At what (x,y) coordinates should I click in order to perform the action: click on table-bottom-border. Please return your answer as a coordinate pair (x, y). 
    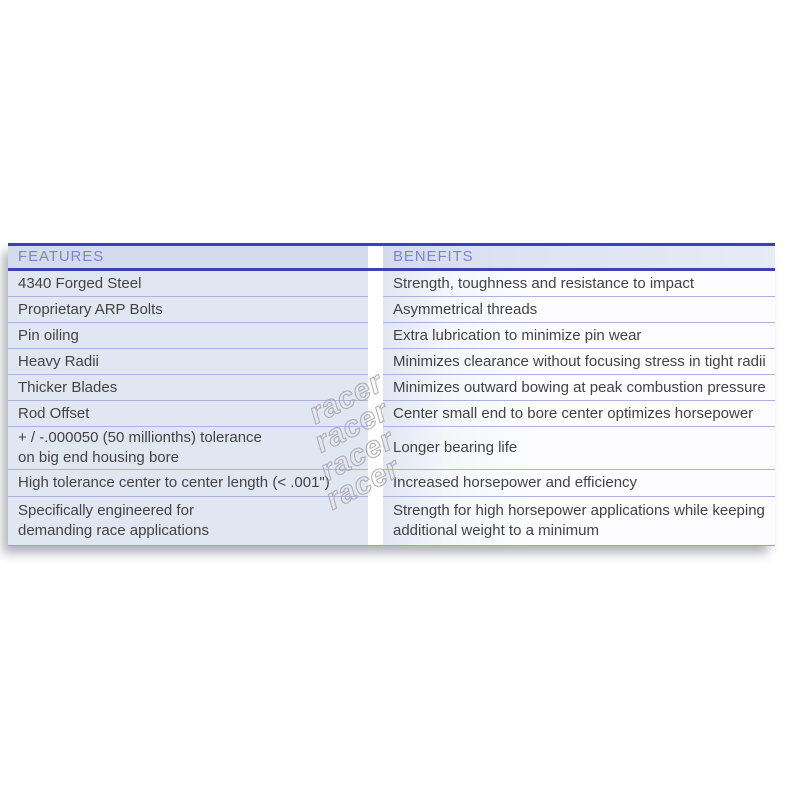
    Looking at the image, I should click on (391, 545).